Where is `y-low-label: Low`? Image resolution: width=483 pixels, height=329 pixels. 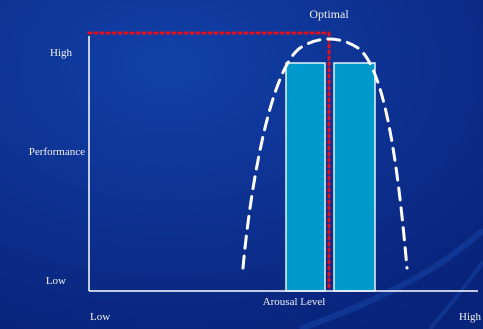 y-low-label: Low is located at coordinates (56, 281).